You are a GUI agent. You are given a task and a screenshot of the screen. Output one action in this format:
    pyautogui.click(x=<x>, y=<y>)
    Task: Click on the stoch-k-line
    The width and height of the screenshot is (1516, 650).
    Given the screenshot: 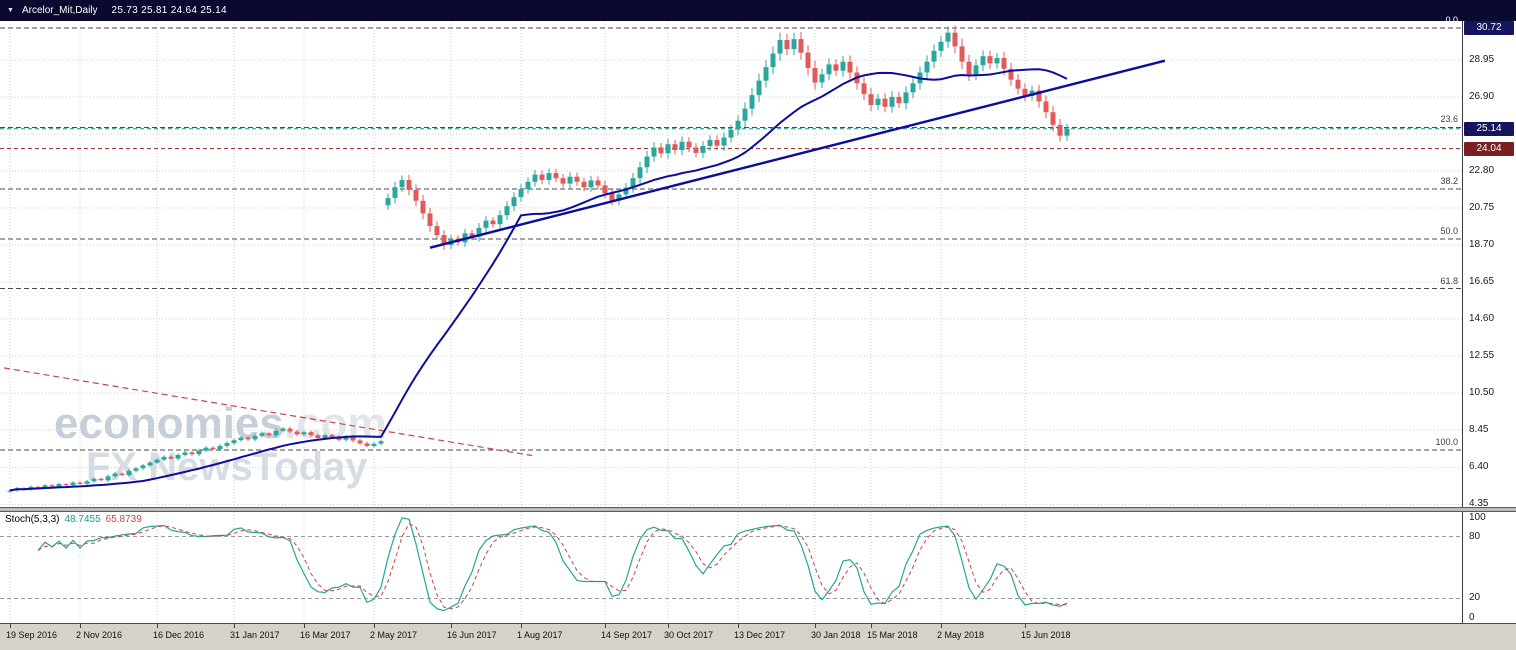 What is the action you would take?
    pyautogui.click(x=552, y=564)
    